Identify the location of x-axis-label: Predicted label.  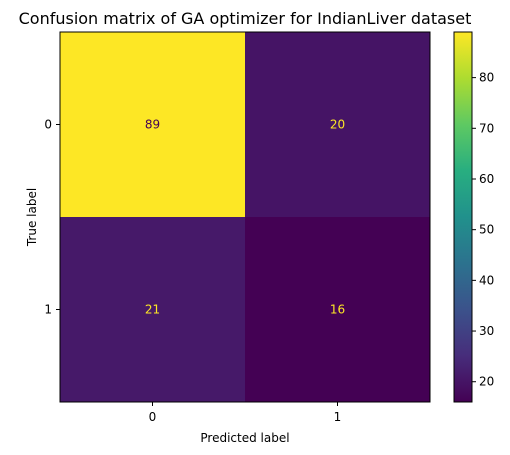
(244, 438).